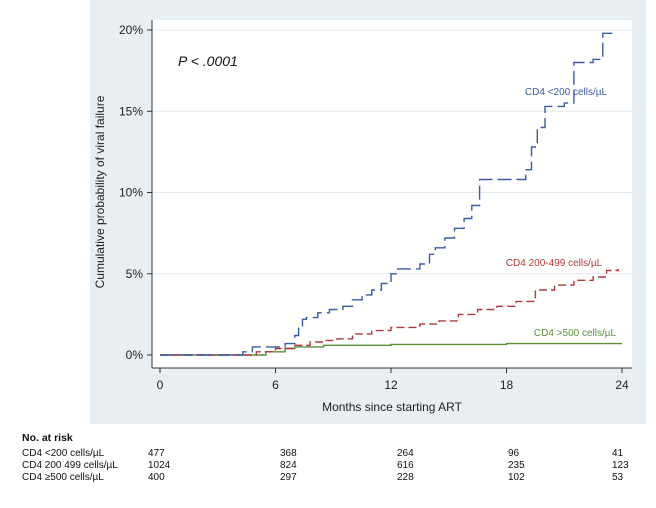 The width and height of the screenshot is (656, 508). I want to click on y-axis-title: Cumulative probability of viral failure, so click(100, 191).